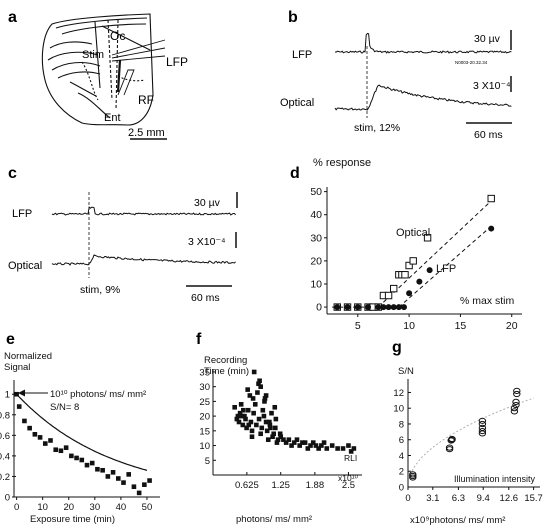 The image size is (553, 528). Describe the element at coordinates (350, 458) in the screenshot. I see `chart-f-rli-label: RLI` at that location.